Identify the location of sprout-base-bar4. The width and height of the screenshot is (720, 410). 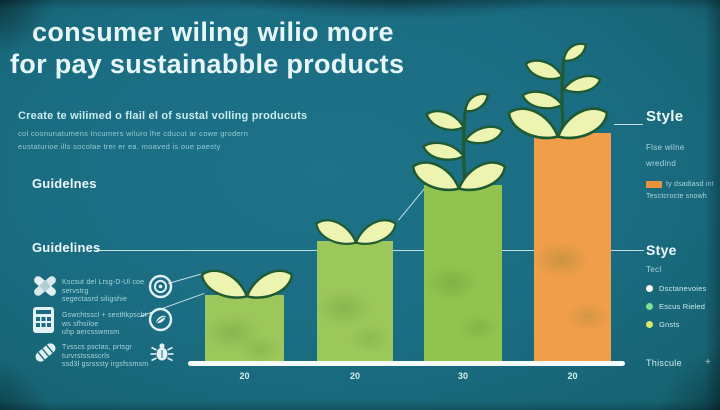
(558, 124).